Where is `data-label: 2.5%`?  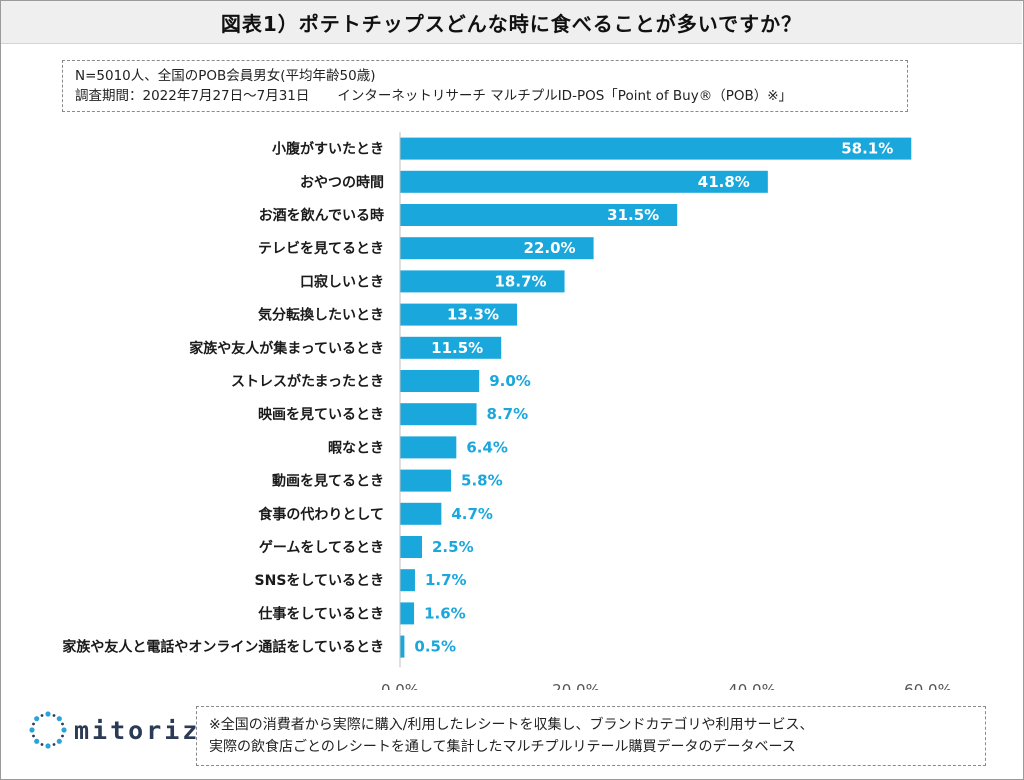
data-label: 2.5% is located at coordinates (453, 547).